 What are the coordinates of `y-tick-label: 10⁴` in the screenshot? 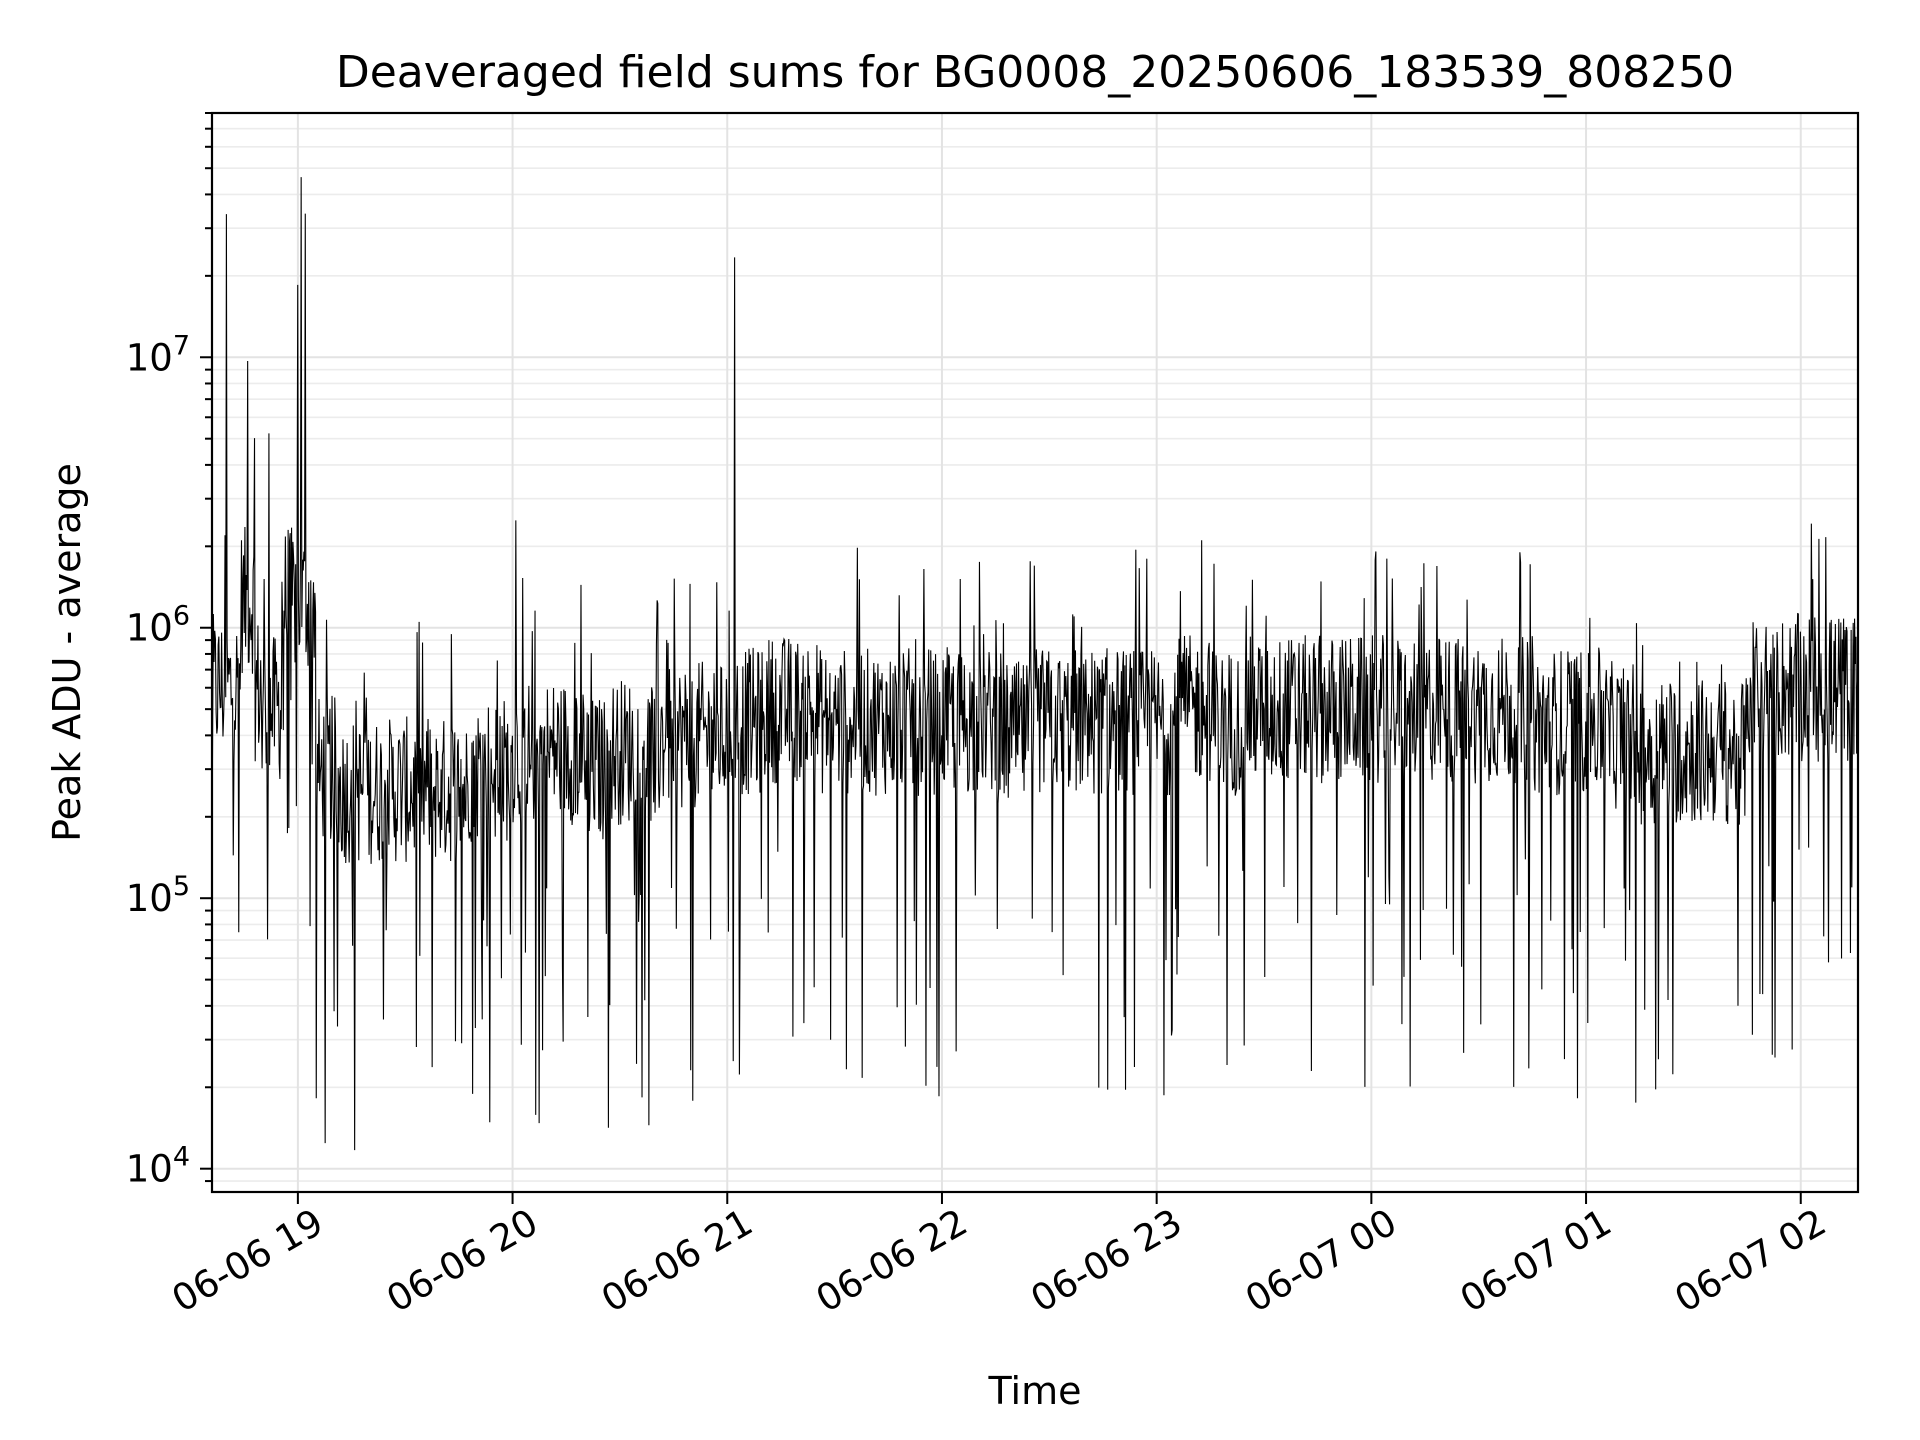 It's located at (158, 1166).